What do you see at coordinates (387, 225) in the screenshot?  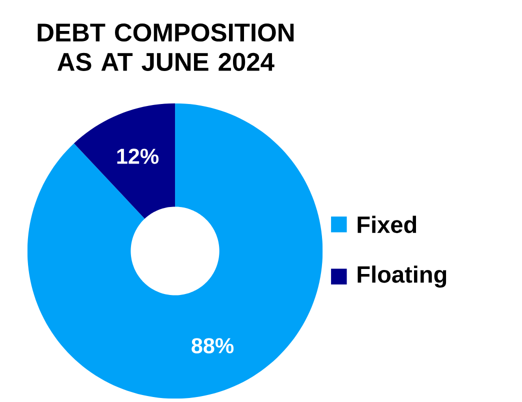 I see `legend-label: Fixed` at bounding box center [387, 225].